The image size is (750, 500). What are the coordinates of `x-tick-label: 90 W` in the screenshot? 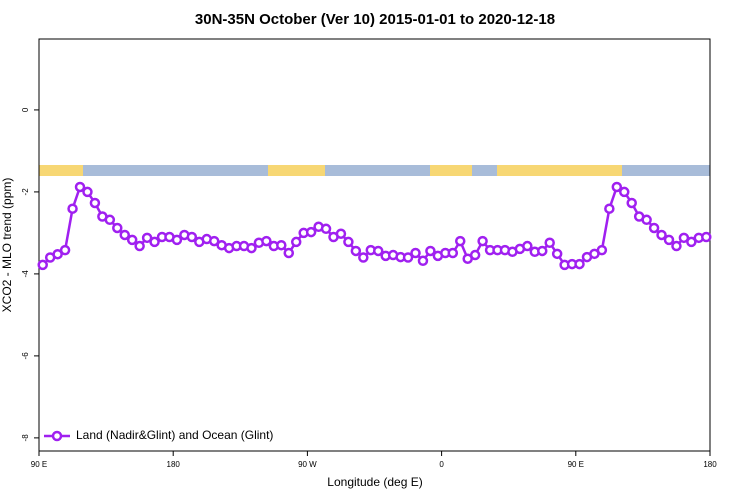 It's located at (307, 464).